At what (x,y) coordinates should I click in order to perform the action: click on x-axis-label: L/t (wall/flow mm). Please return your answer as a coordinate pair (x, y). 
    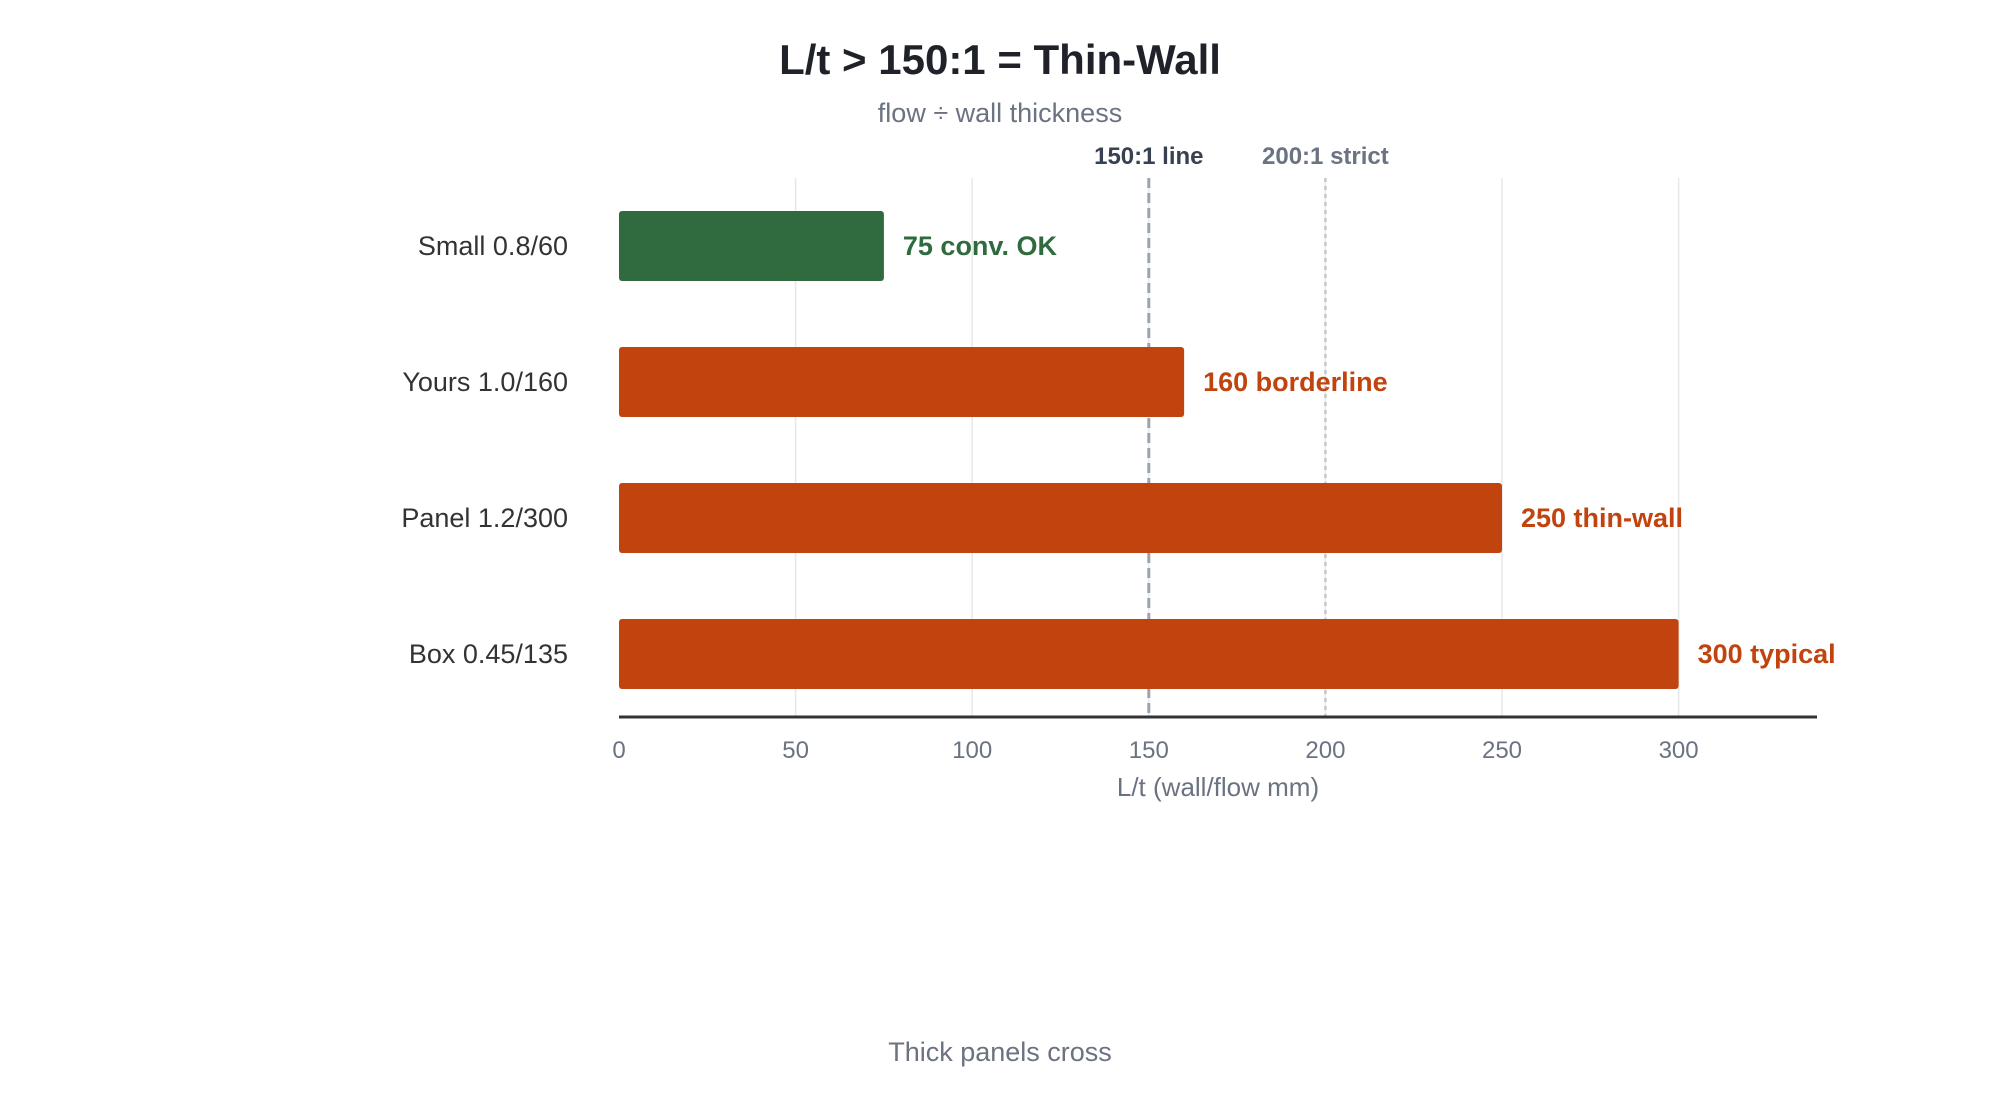
    Looking at the image, I should click on (1218, 787).